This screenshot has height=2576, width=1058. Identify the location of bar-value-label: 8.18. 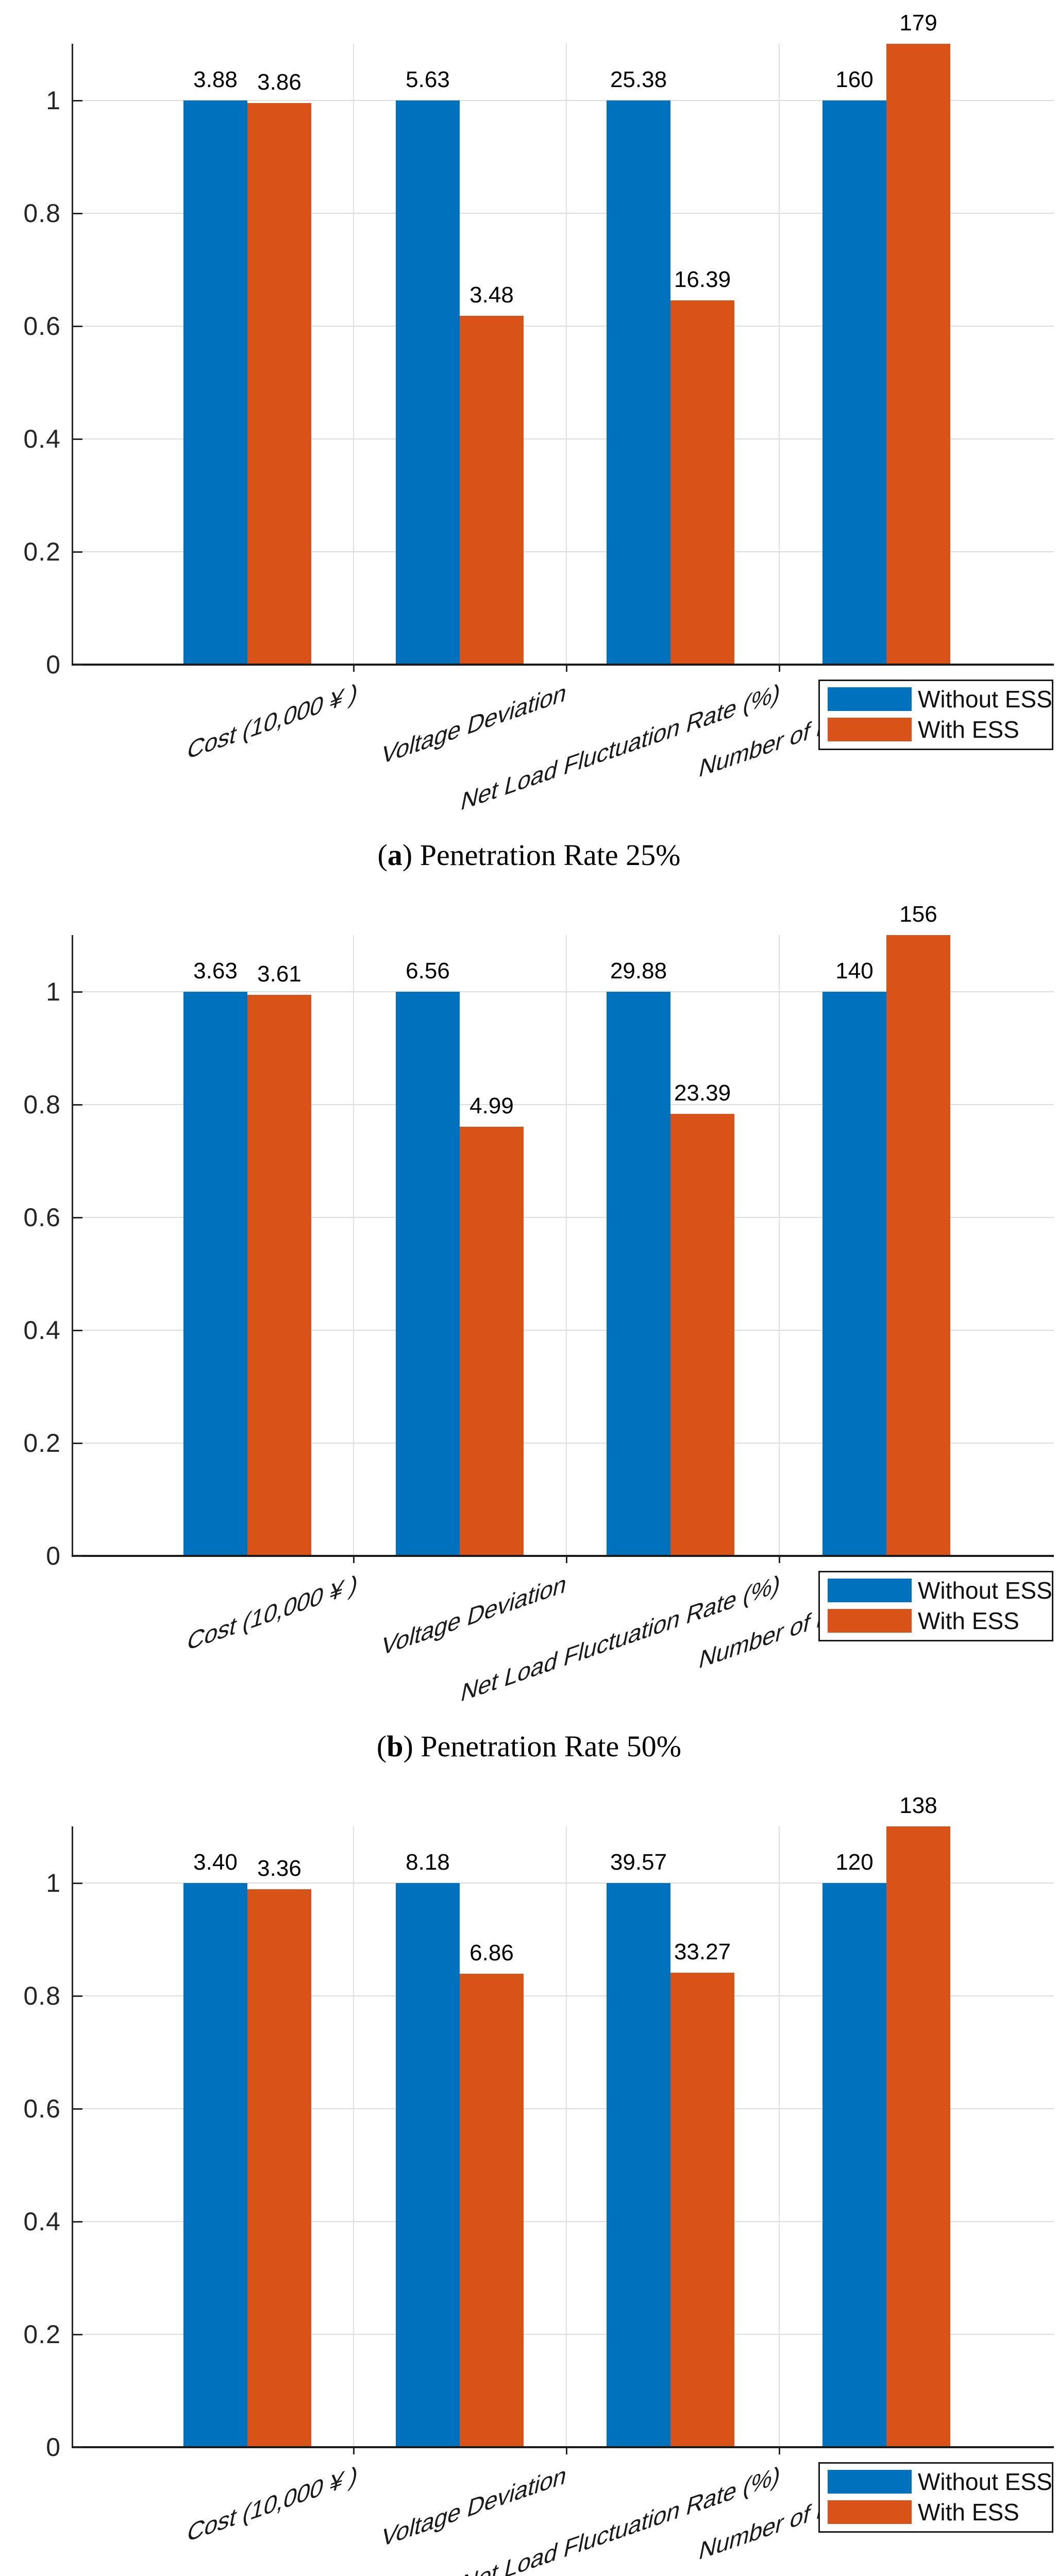
(428, 1862).